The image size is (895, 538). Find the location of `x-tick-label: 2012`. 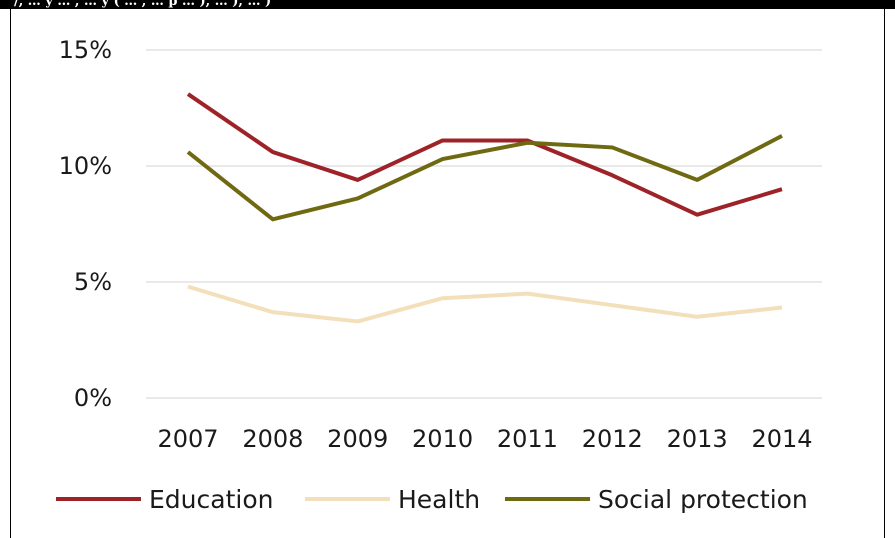

x-tick-label: 2012 is located at coordinates (612, 439).